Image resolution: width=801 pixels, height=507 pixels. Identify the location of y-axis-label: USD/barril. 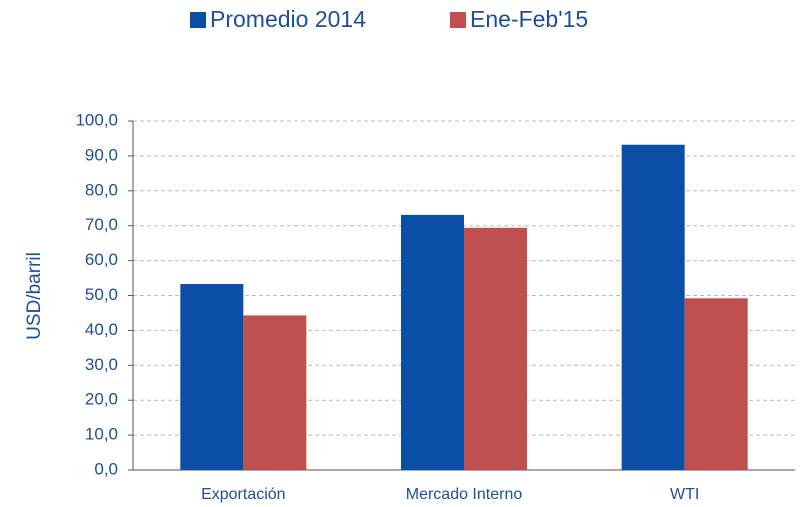
(34, 296).